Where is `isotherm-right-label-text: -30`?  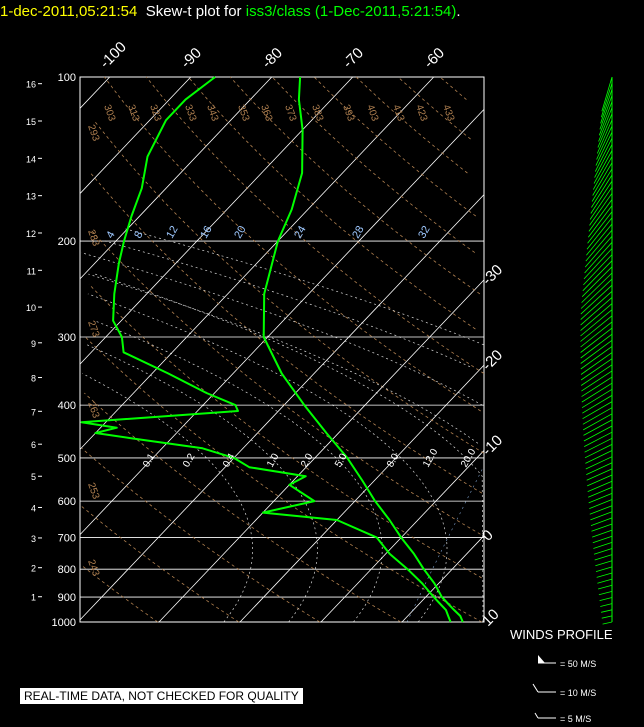 isotherm-right-label-text: -30 is located at coordinates (492, 274).